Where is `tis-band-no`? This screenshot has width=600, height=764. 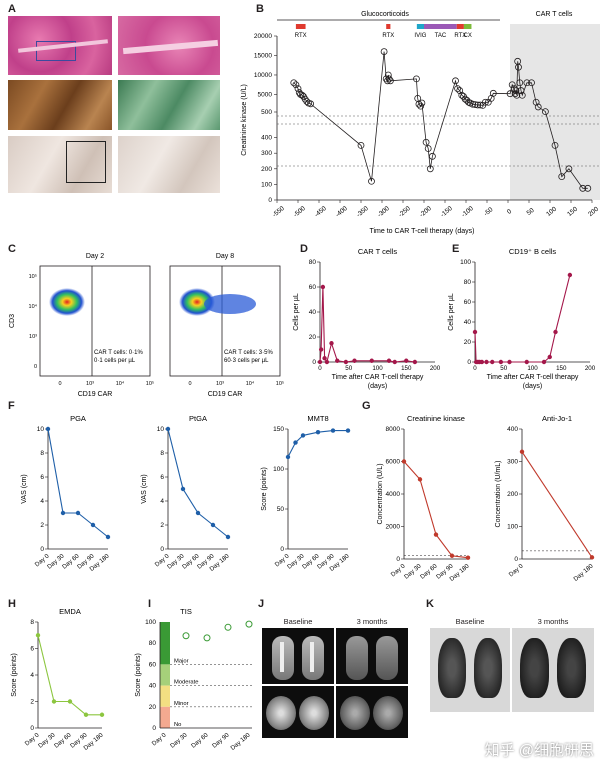 tis-band-no is located at coordinates (165, 717).